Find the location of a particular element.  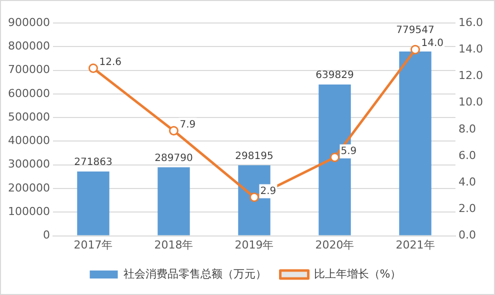

data-label: 639829 is located at coordinates (335, 76).